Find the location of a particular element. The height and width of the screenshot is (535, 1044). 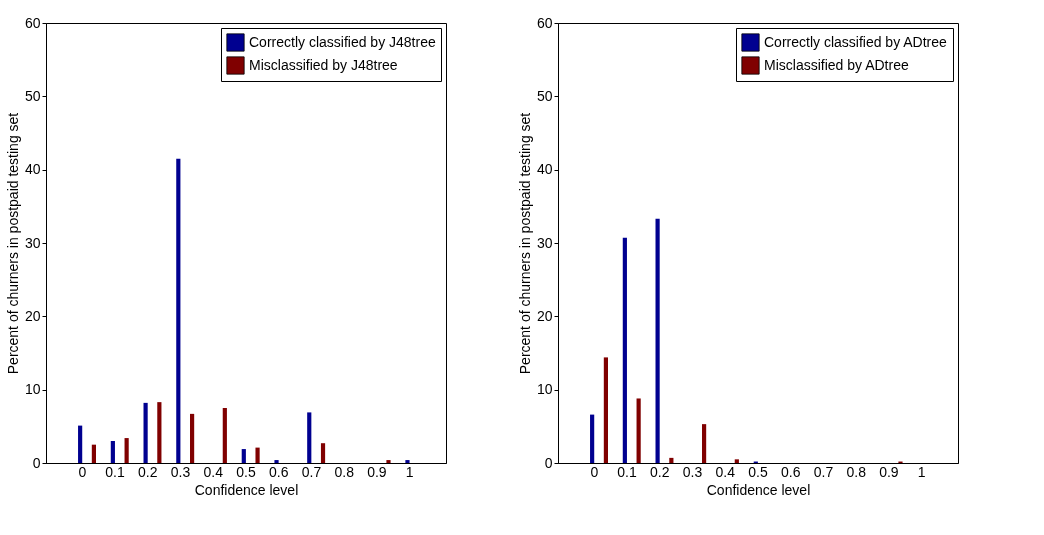

legend-label: Correctly classified by ADtree is located at coordinates (856, 41).